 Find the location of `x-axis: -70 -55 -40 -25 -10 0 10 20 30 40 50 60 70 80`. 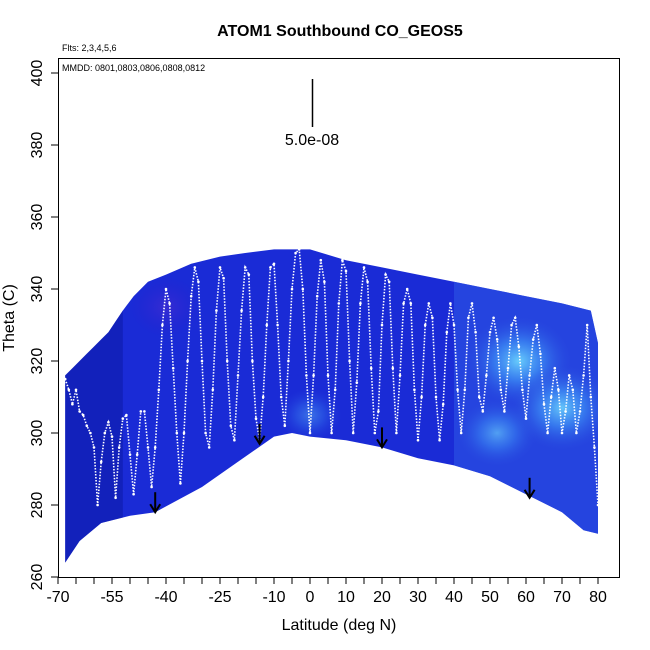

x-axis: -70 -55 -40 -25 -10 0 10 20 30 40 50 60 70 80 is located at coordinates (326, 591).